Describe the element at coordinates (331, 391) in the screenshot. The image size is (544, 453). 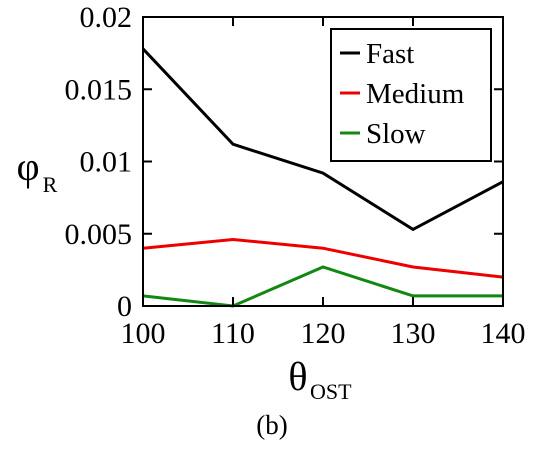
I see `x-axis-title-sub: OST` at that location.